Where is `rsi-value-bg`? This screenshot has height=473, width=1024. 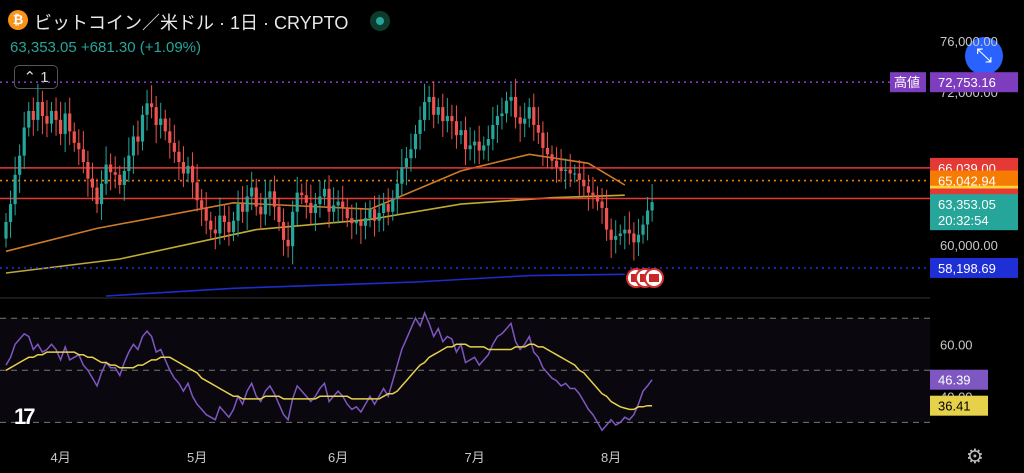
rsi-value-bg is located at coordinates (959, 379).